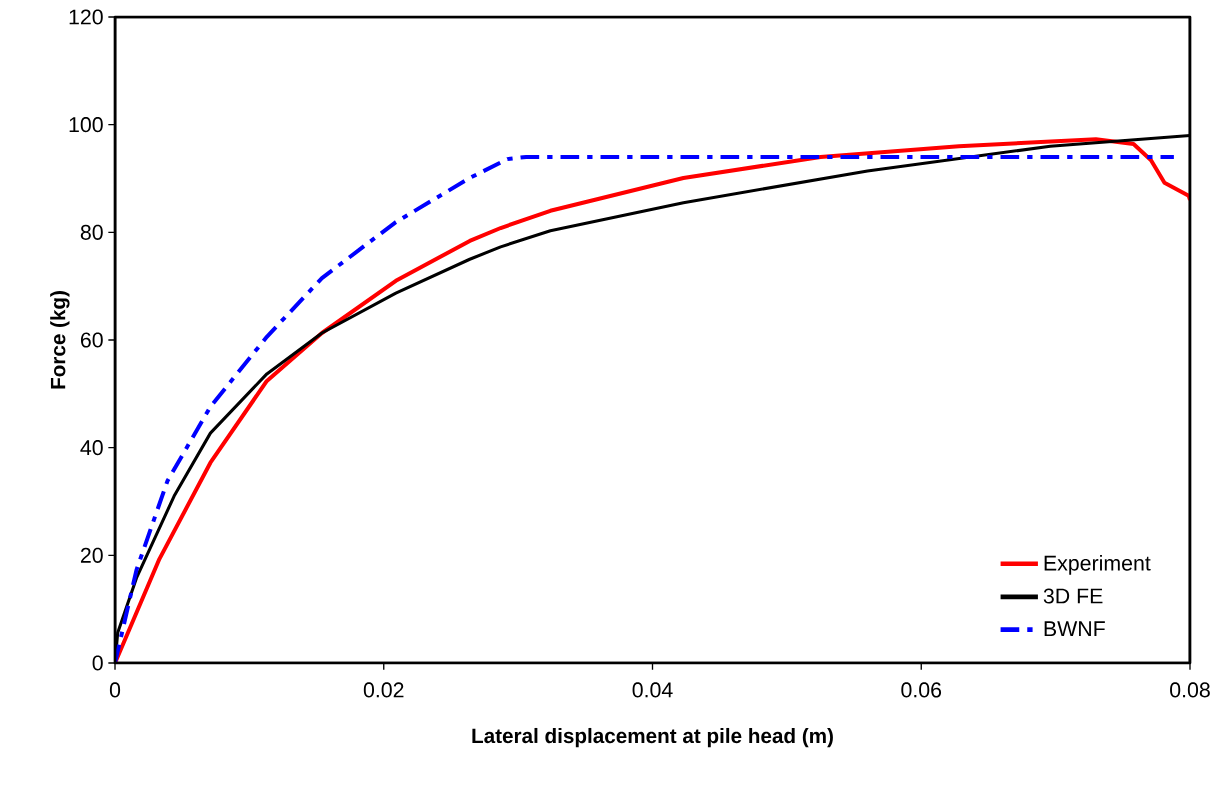 The image size is (1228, 785). What do you see at coordinates (1074, 629) in the screenshot?
I see `legend-label: BWNF` at bounding box center [1074, 629].